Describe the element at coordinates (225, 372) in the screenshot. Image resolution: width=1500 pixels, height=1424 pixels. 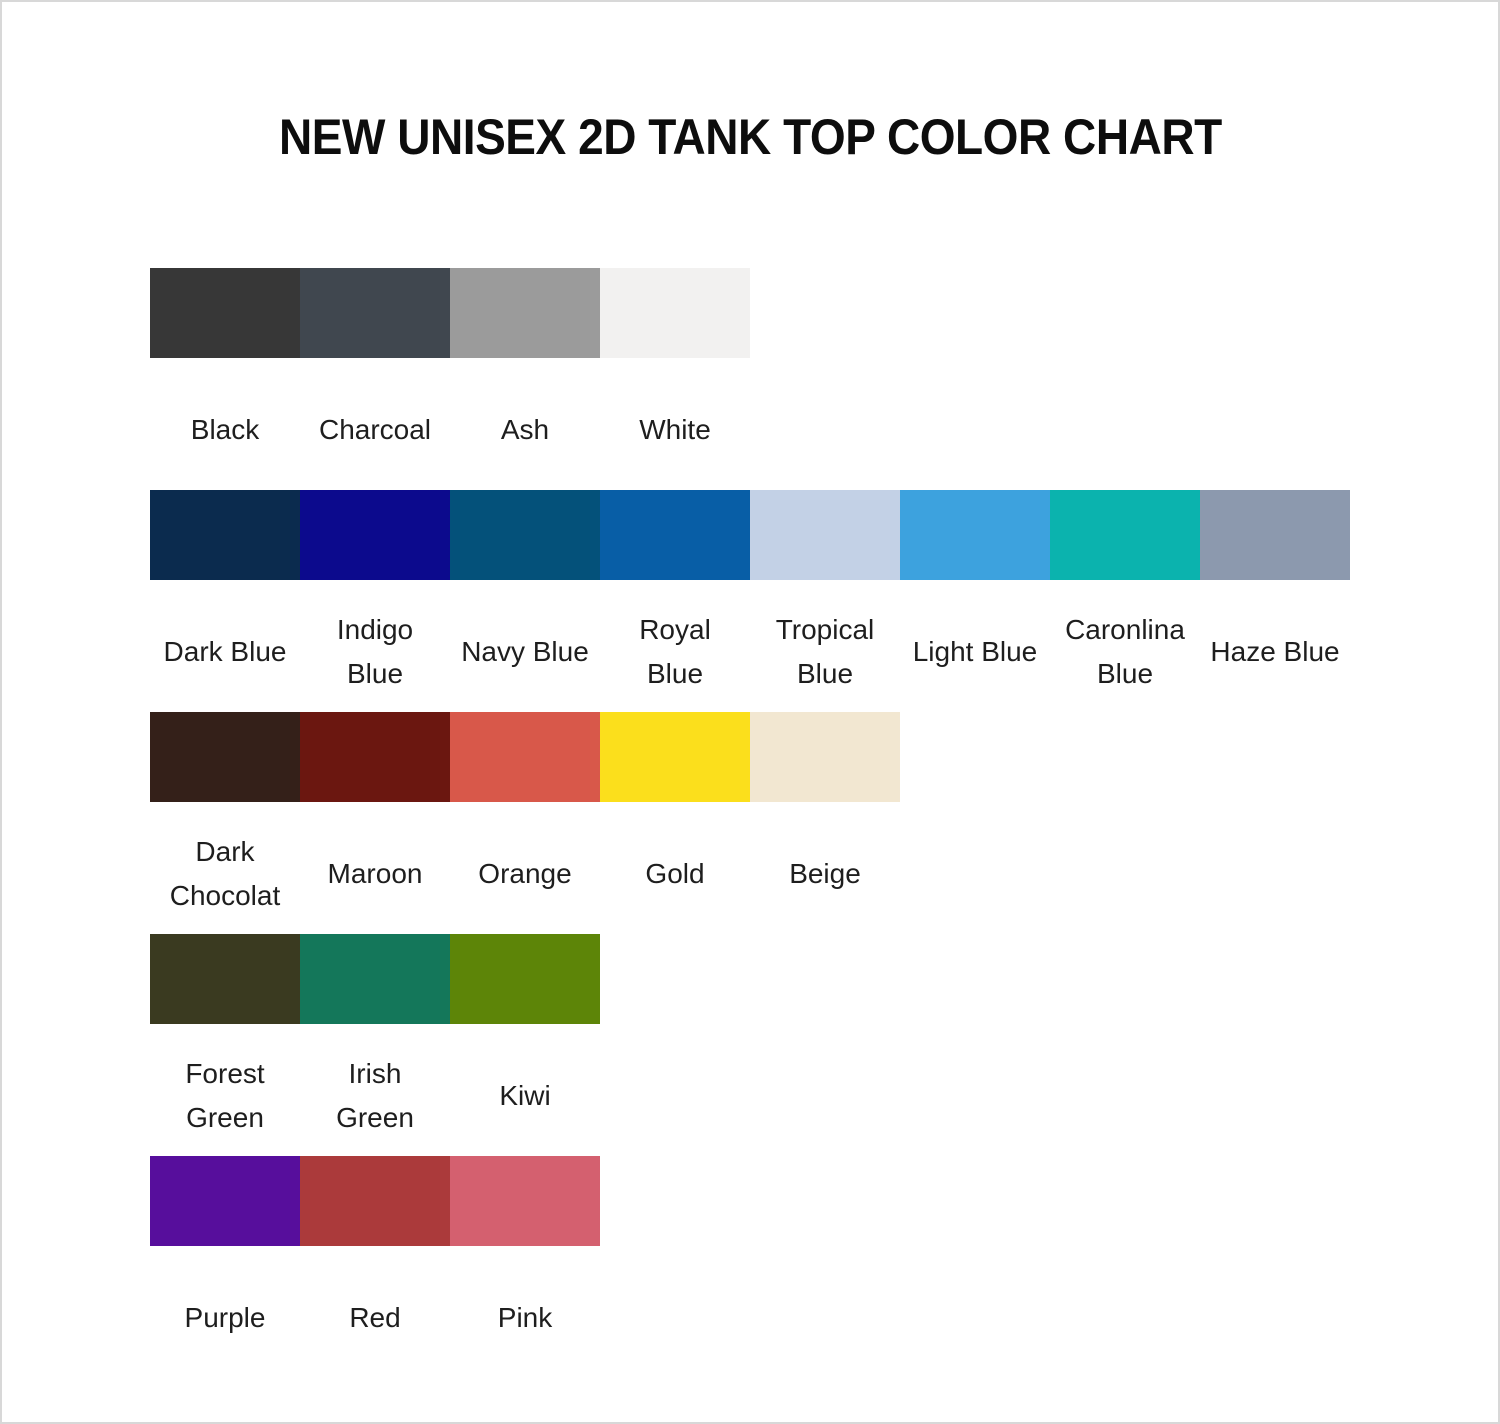
I see `black-cell: Black` at that location.